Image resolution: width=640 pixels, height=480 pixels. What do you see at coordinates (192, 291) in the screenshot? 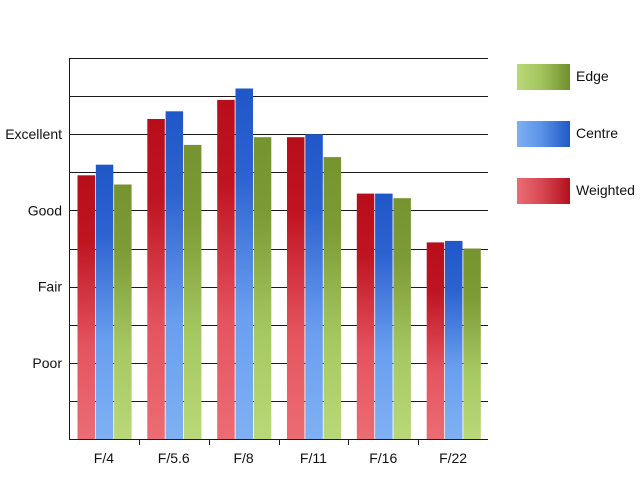
I see `bar-edge-f56` at bounding box center [192, 291].